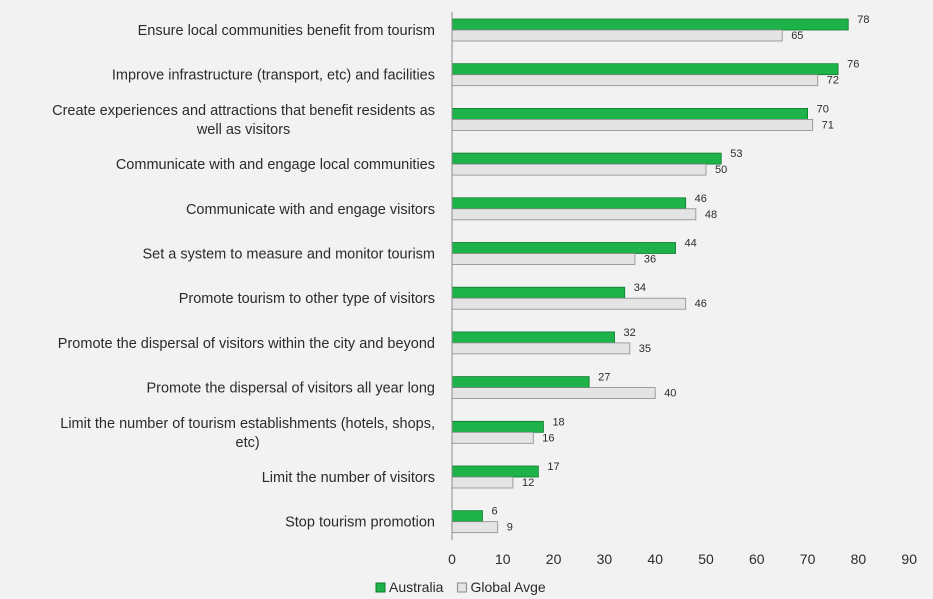 The height and width of the screenshot is (599, 933). Describe the element at coordinates (859, 559) in the screenshot. I see `x-tick-label: 80` at that location.